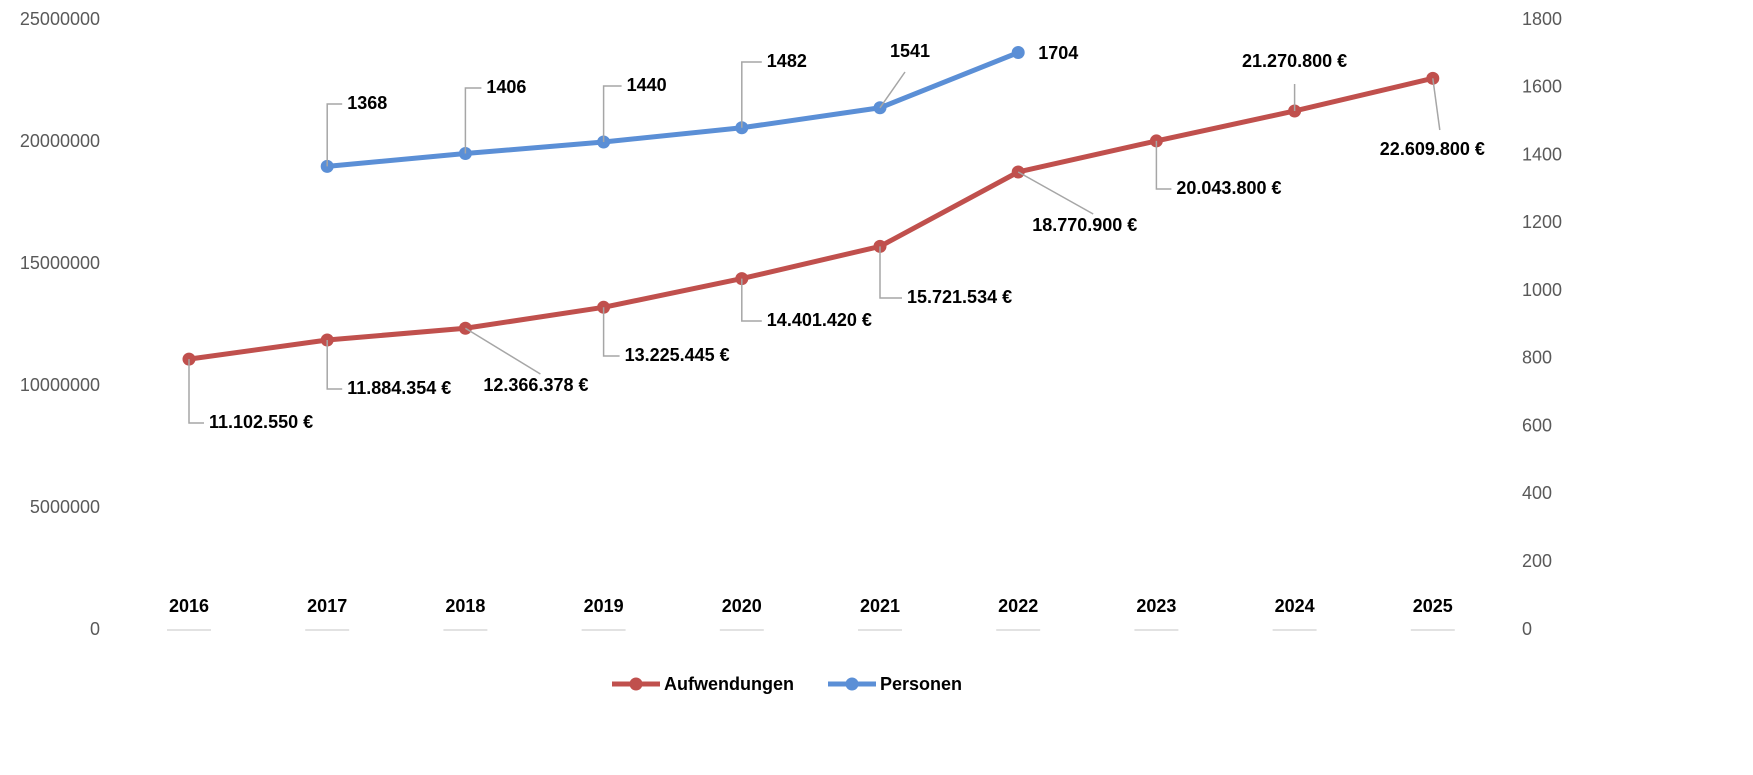 The height and width of the screenshot is (775, 1753). What do you see at coordinates (60, 19) in the screenshot?
I see `y-tick-label: 25000000` at bounding box center [60, 19].